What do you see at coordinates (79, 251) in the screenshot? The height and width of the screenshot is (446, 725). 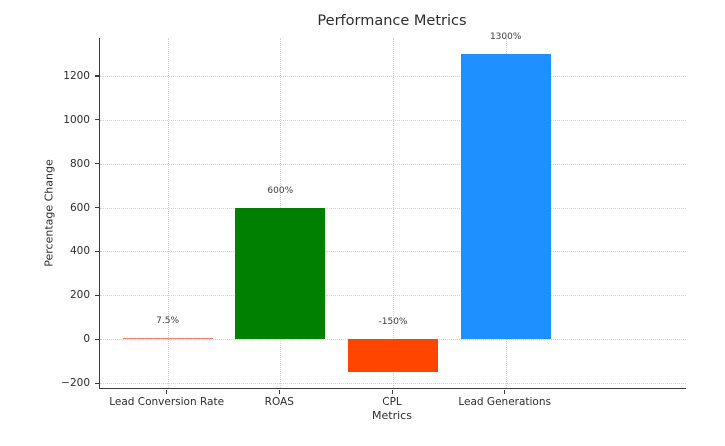 I see `y-tick-label: 400` at bounding box center [79, 251].